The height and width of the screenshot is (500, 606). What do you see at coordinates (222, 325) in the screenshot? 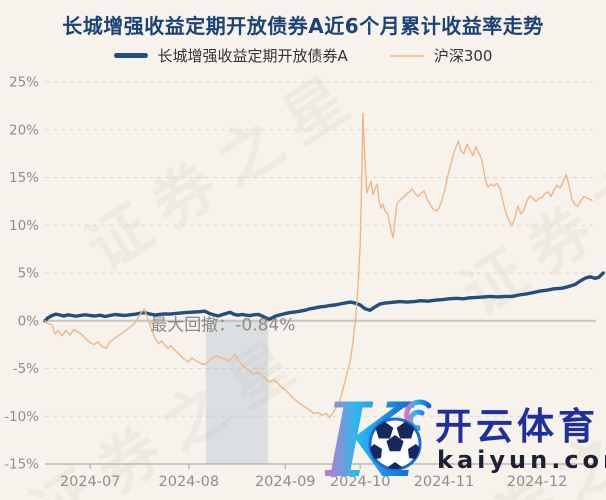
I see `max-drawdown-label: 最大回撤：-0.84%` at bounding box center [222, 325].